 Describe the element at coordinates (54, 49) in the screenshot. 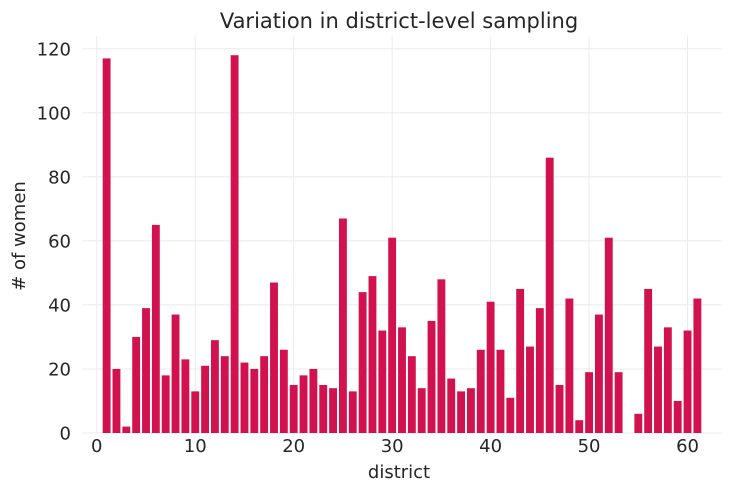

I see `y-tick-label: 120` at that location.